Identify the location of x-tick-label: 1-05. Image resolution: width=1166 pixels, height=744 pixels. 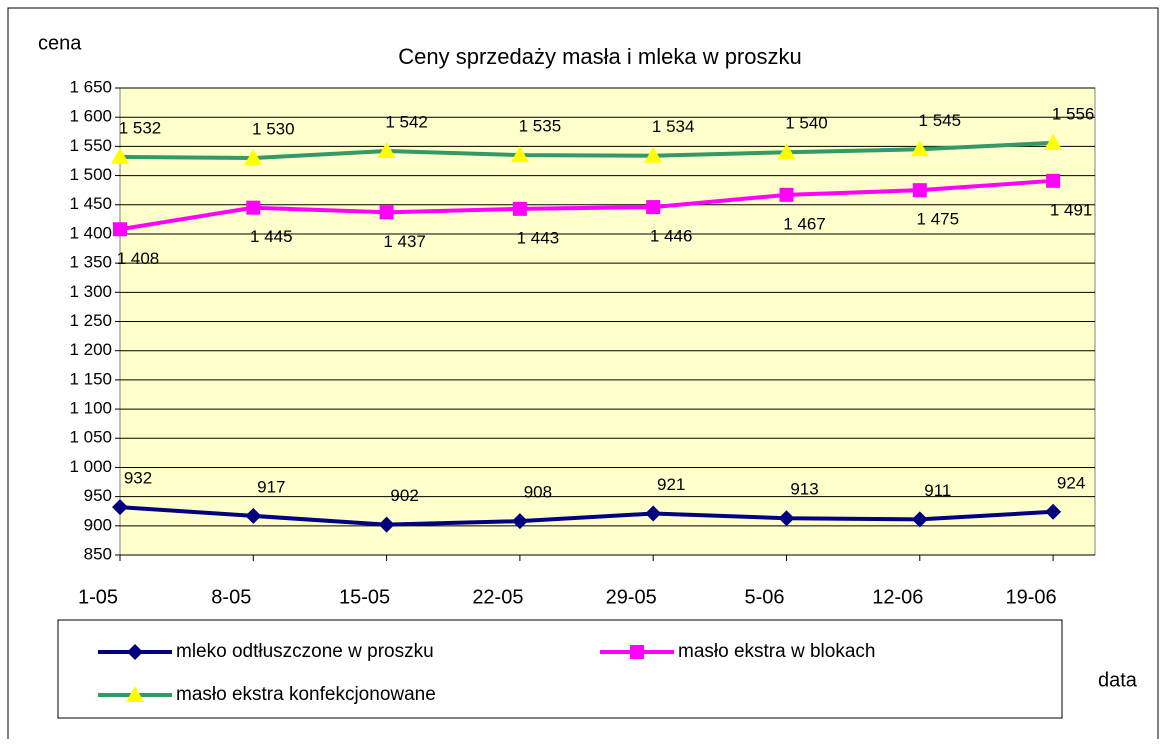
(98, 597).